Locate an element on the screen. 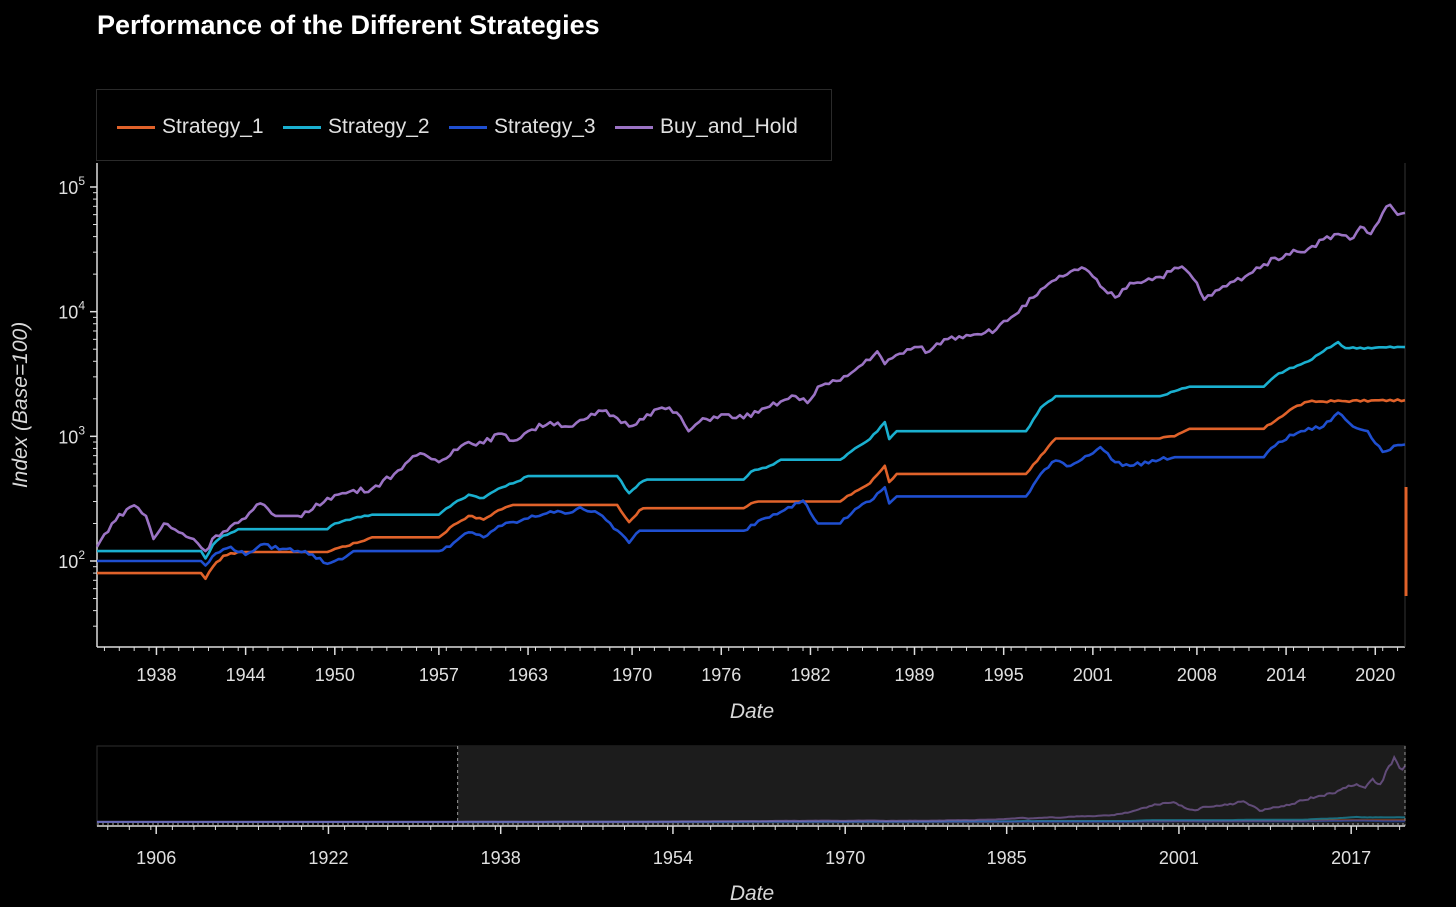  x-tick-label: 1989 is located at coordinates (914, 675).